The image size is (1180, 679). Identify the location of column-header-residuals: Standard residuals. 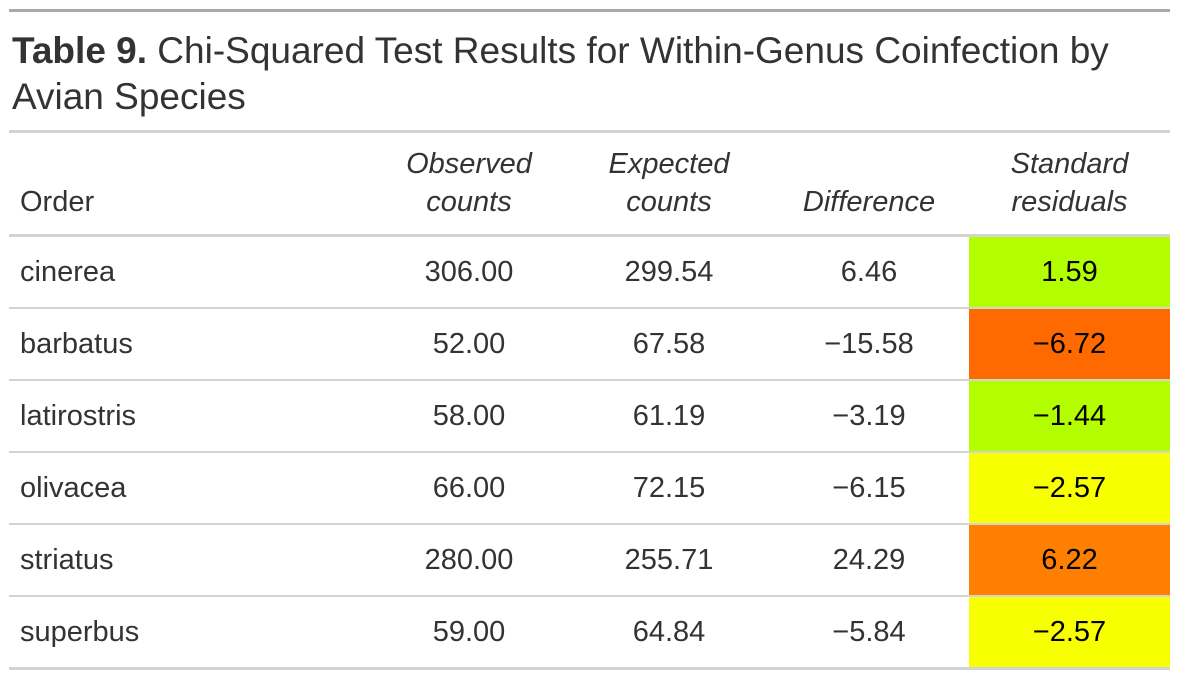
(1069, 185).